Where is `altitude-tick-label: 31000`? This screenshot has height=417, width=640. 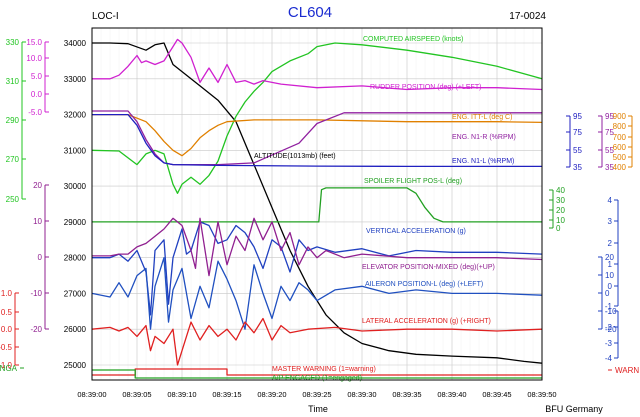 altitude-tick-label: 31000 is located at coordinates (75, 150).